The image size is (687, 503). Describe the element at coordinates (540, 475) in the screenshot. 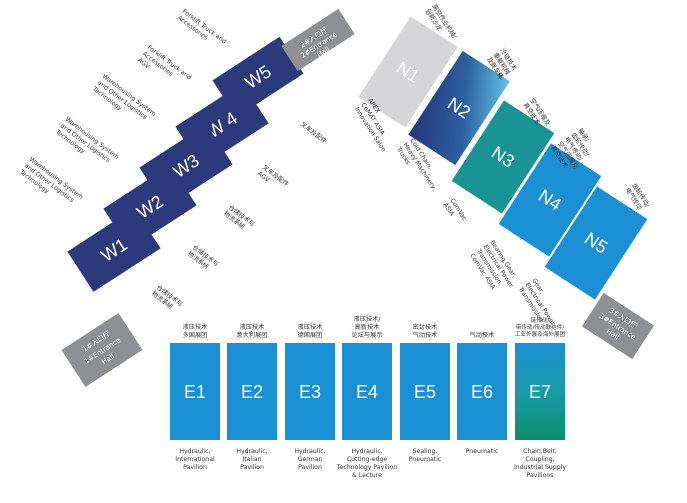

I see `e7-en-4: Pavilions` at that location.